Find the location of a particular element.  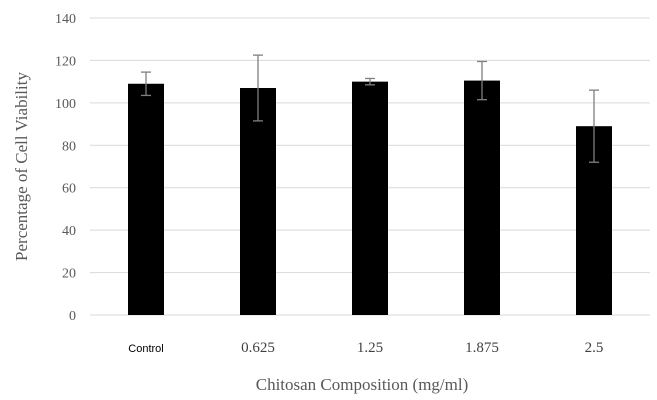

x-axis-title: Chitosan Composition (mg/ml) is located at coordinates (362, 384).